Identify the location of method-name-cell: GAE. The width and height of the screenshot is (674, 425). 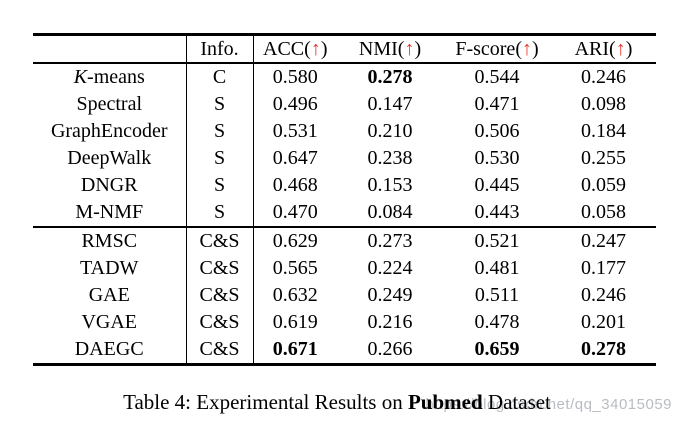
(110, 295).